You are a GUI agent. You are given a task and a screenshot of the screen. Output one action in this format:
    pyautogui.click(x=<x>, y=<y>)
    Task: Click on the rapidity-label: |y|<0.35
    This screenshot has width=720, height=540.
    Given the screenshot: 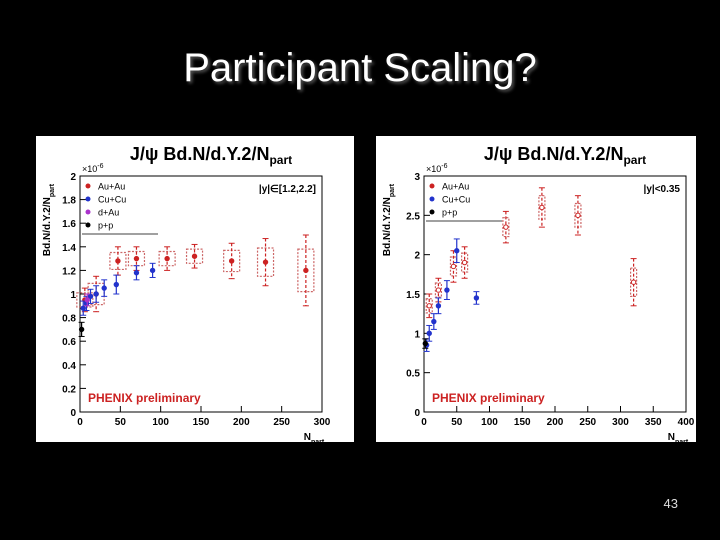 What is the action you would take?
    pyautogui.click(x=662, y=189)
    